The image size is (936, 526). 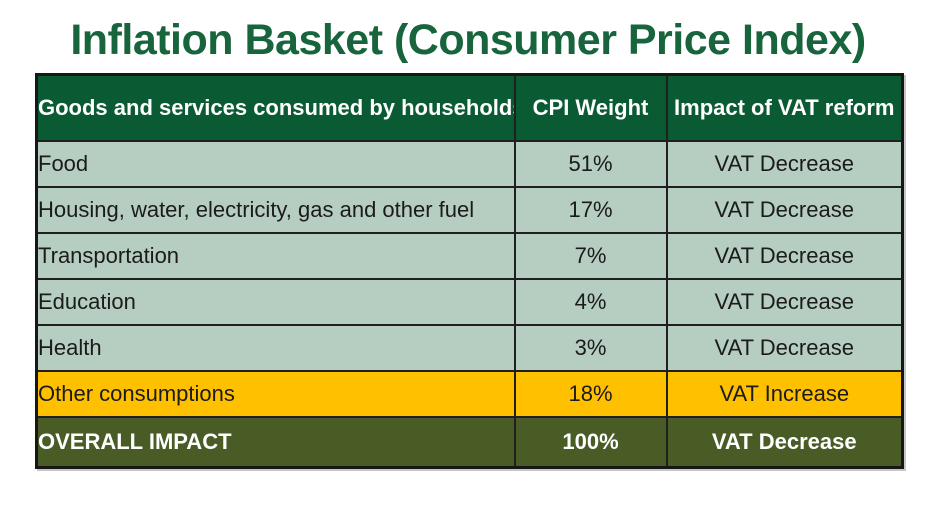 I want to click on cell-category: Health, so click(x=275, y=348).